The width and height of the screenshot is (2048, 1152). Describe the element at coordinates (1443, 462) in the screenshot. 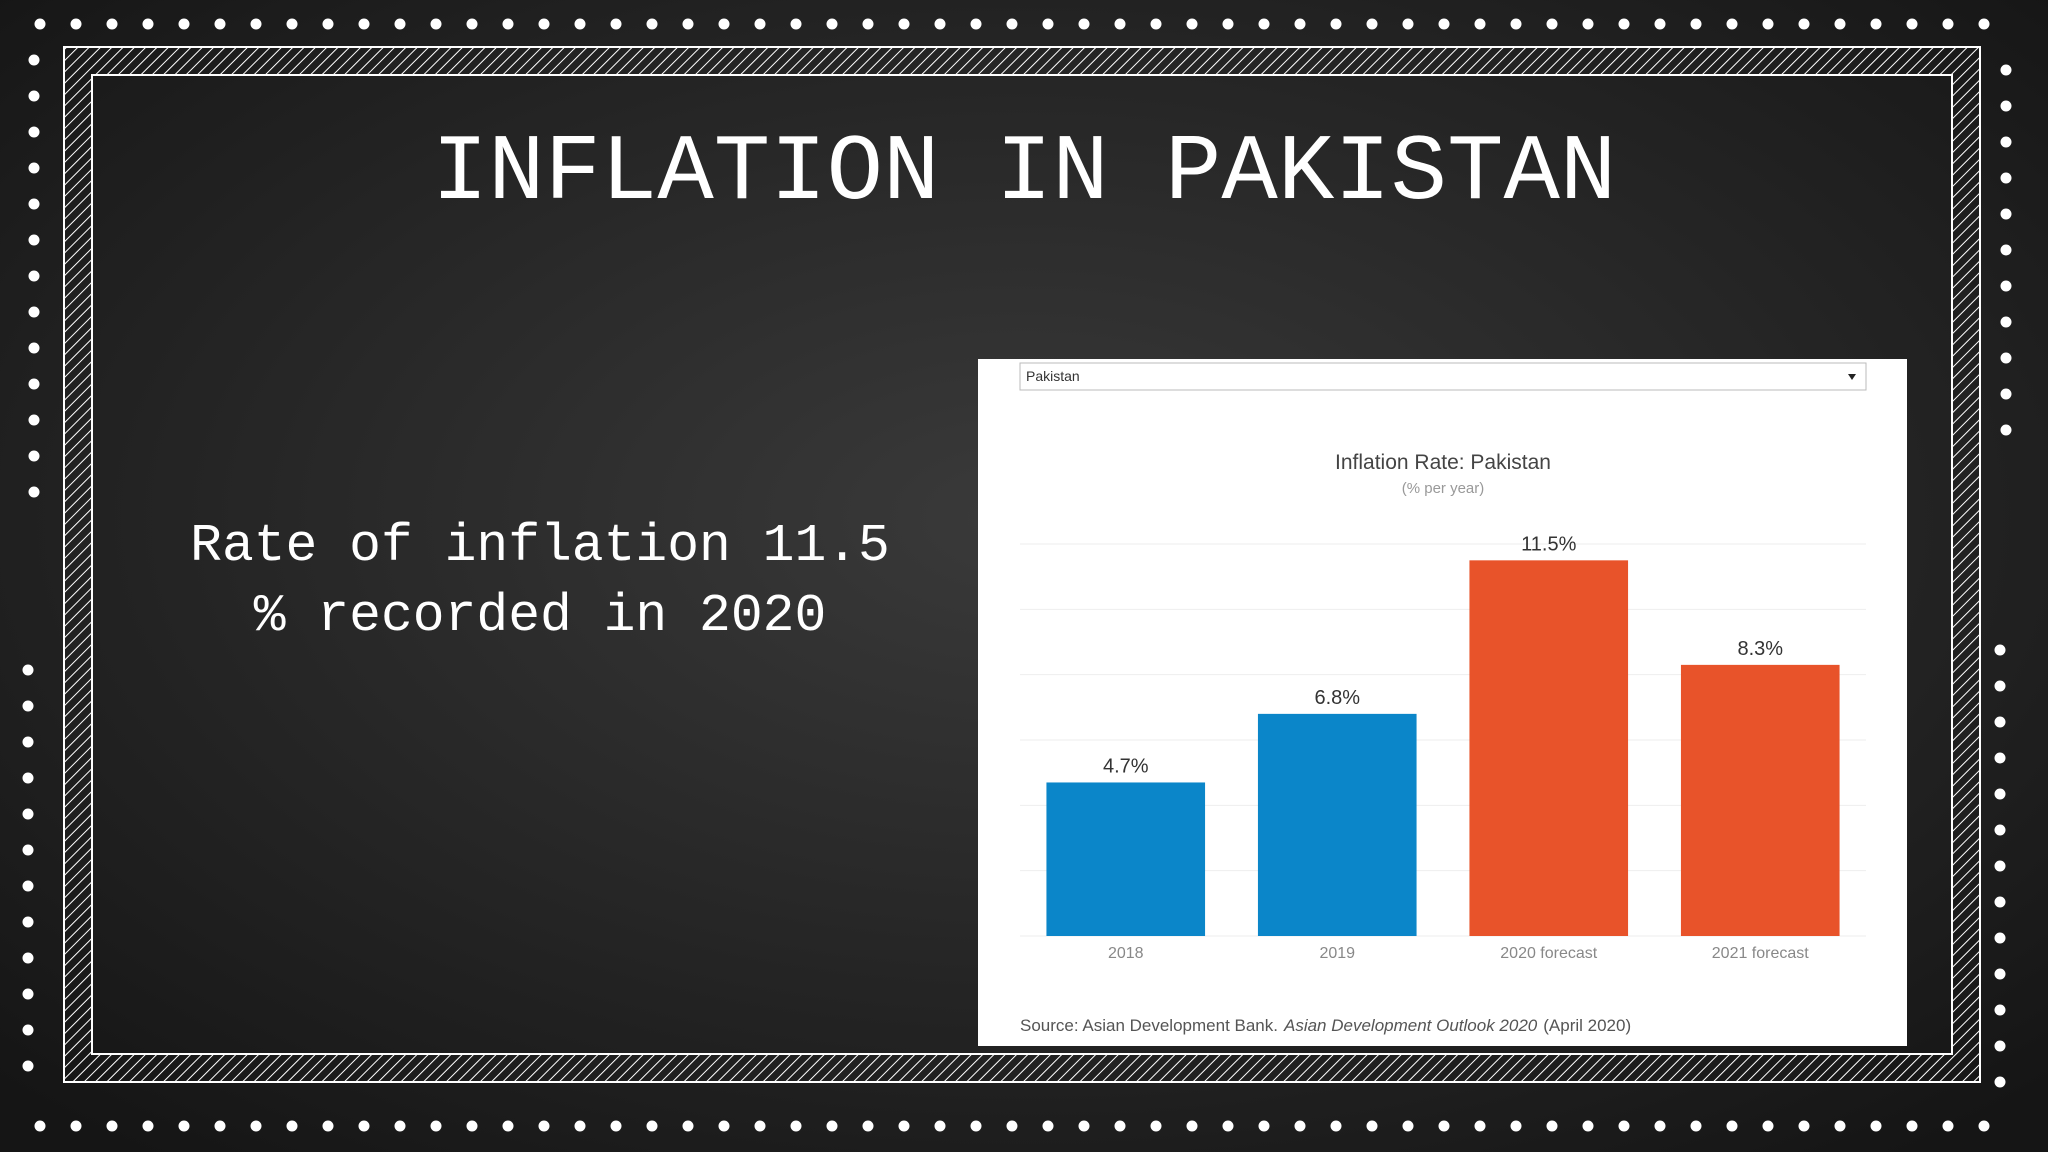

I see `chart-title: Inflation Rate: Pakistan` at that location.